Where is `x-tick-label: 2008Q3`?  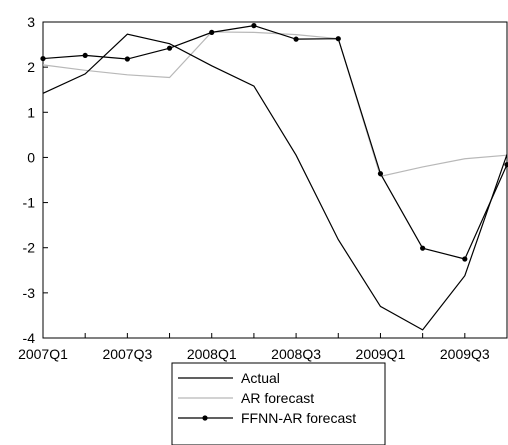 x-tick-label: 2008Q3 is located at coordinates (296, 354).